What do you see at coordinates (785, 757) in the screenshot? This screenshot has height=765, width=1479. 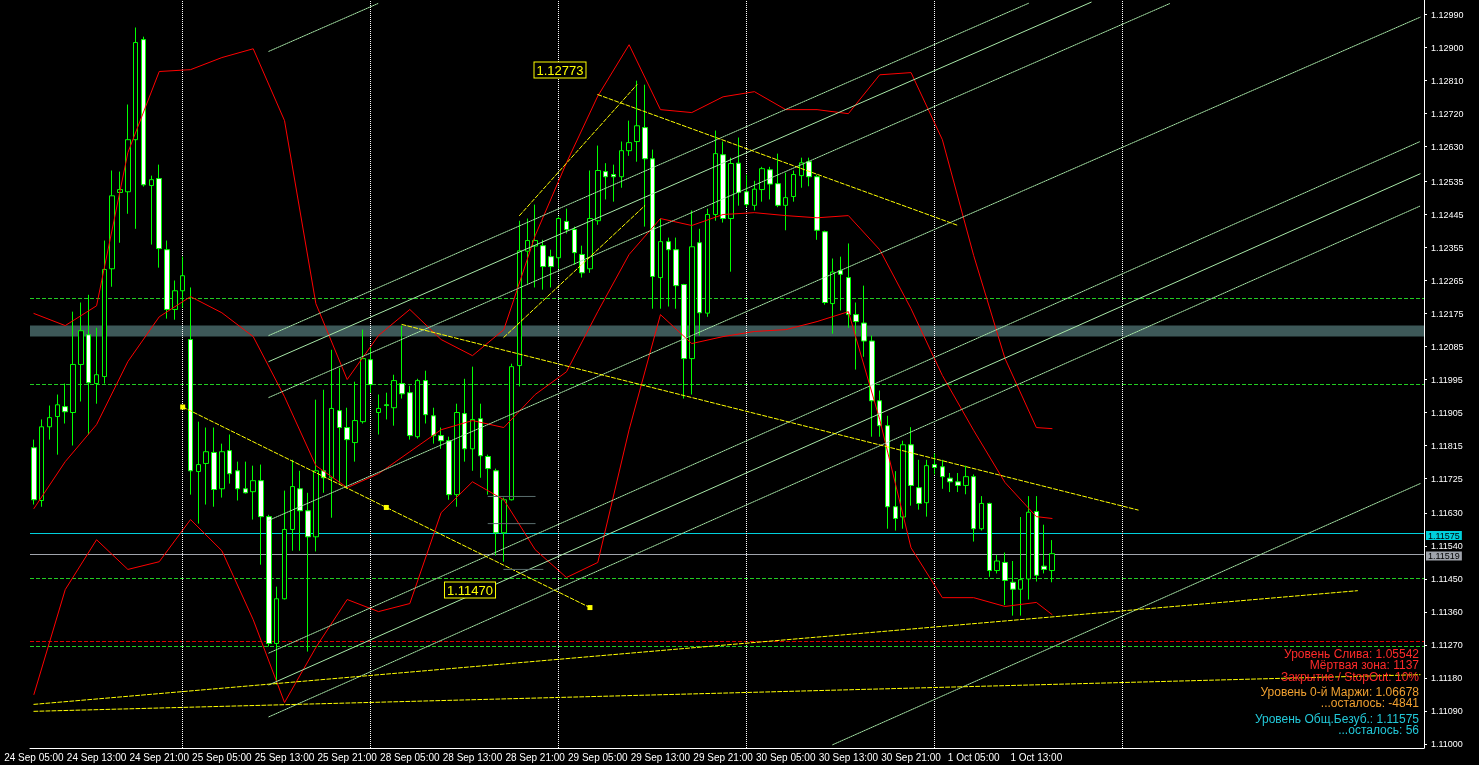 I see `x-tick-label: 30 Sep 05:00` at bounding box center [785, 757].